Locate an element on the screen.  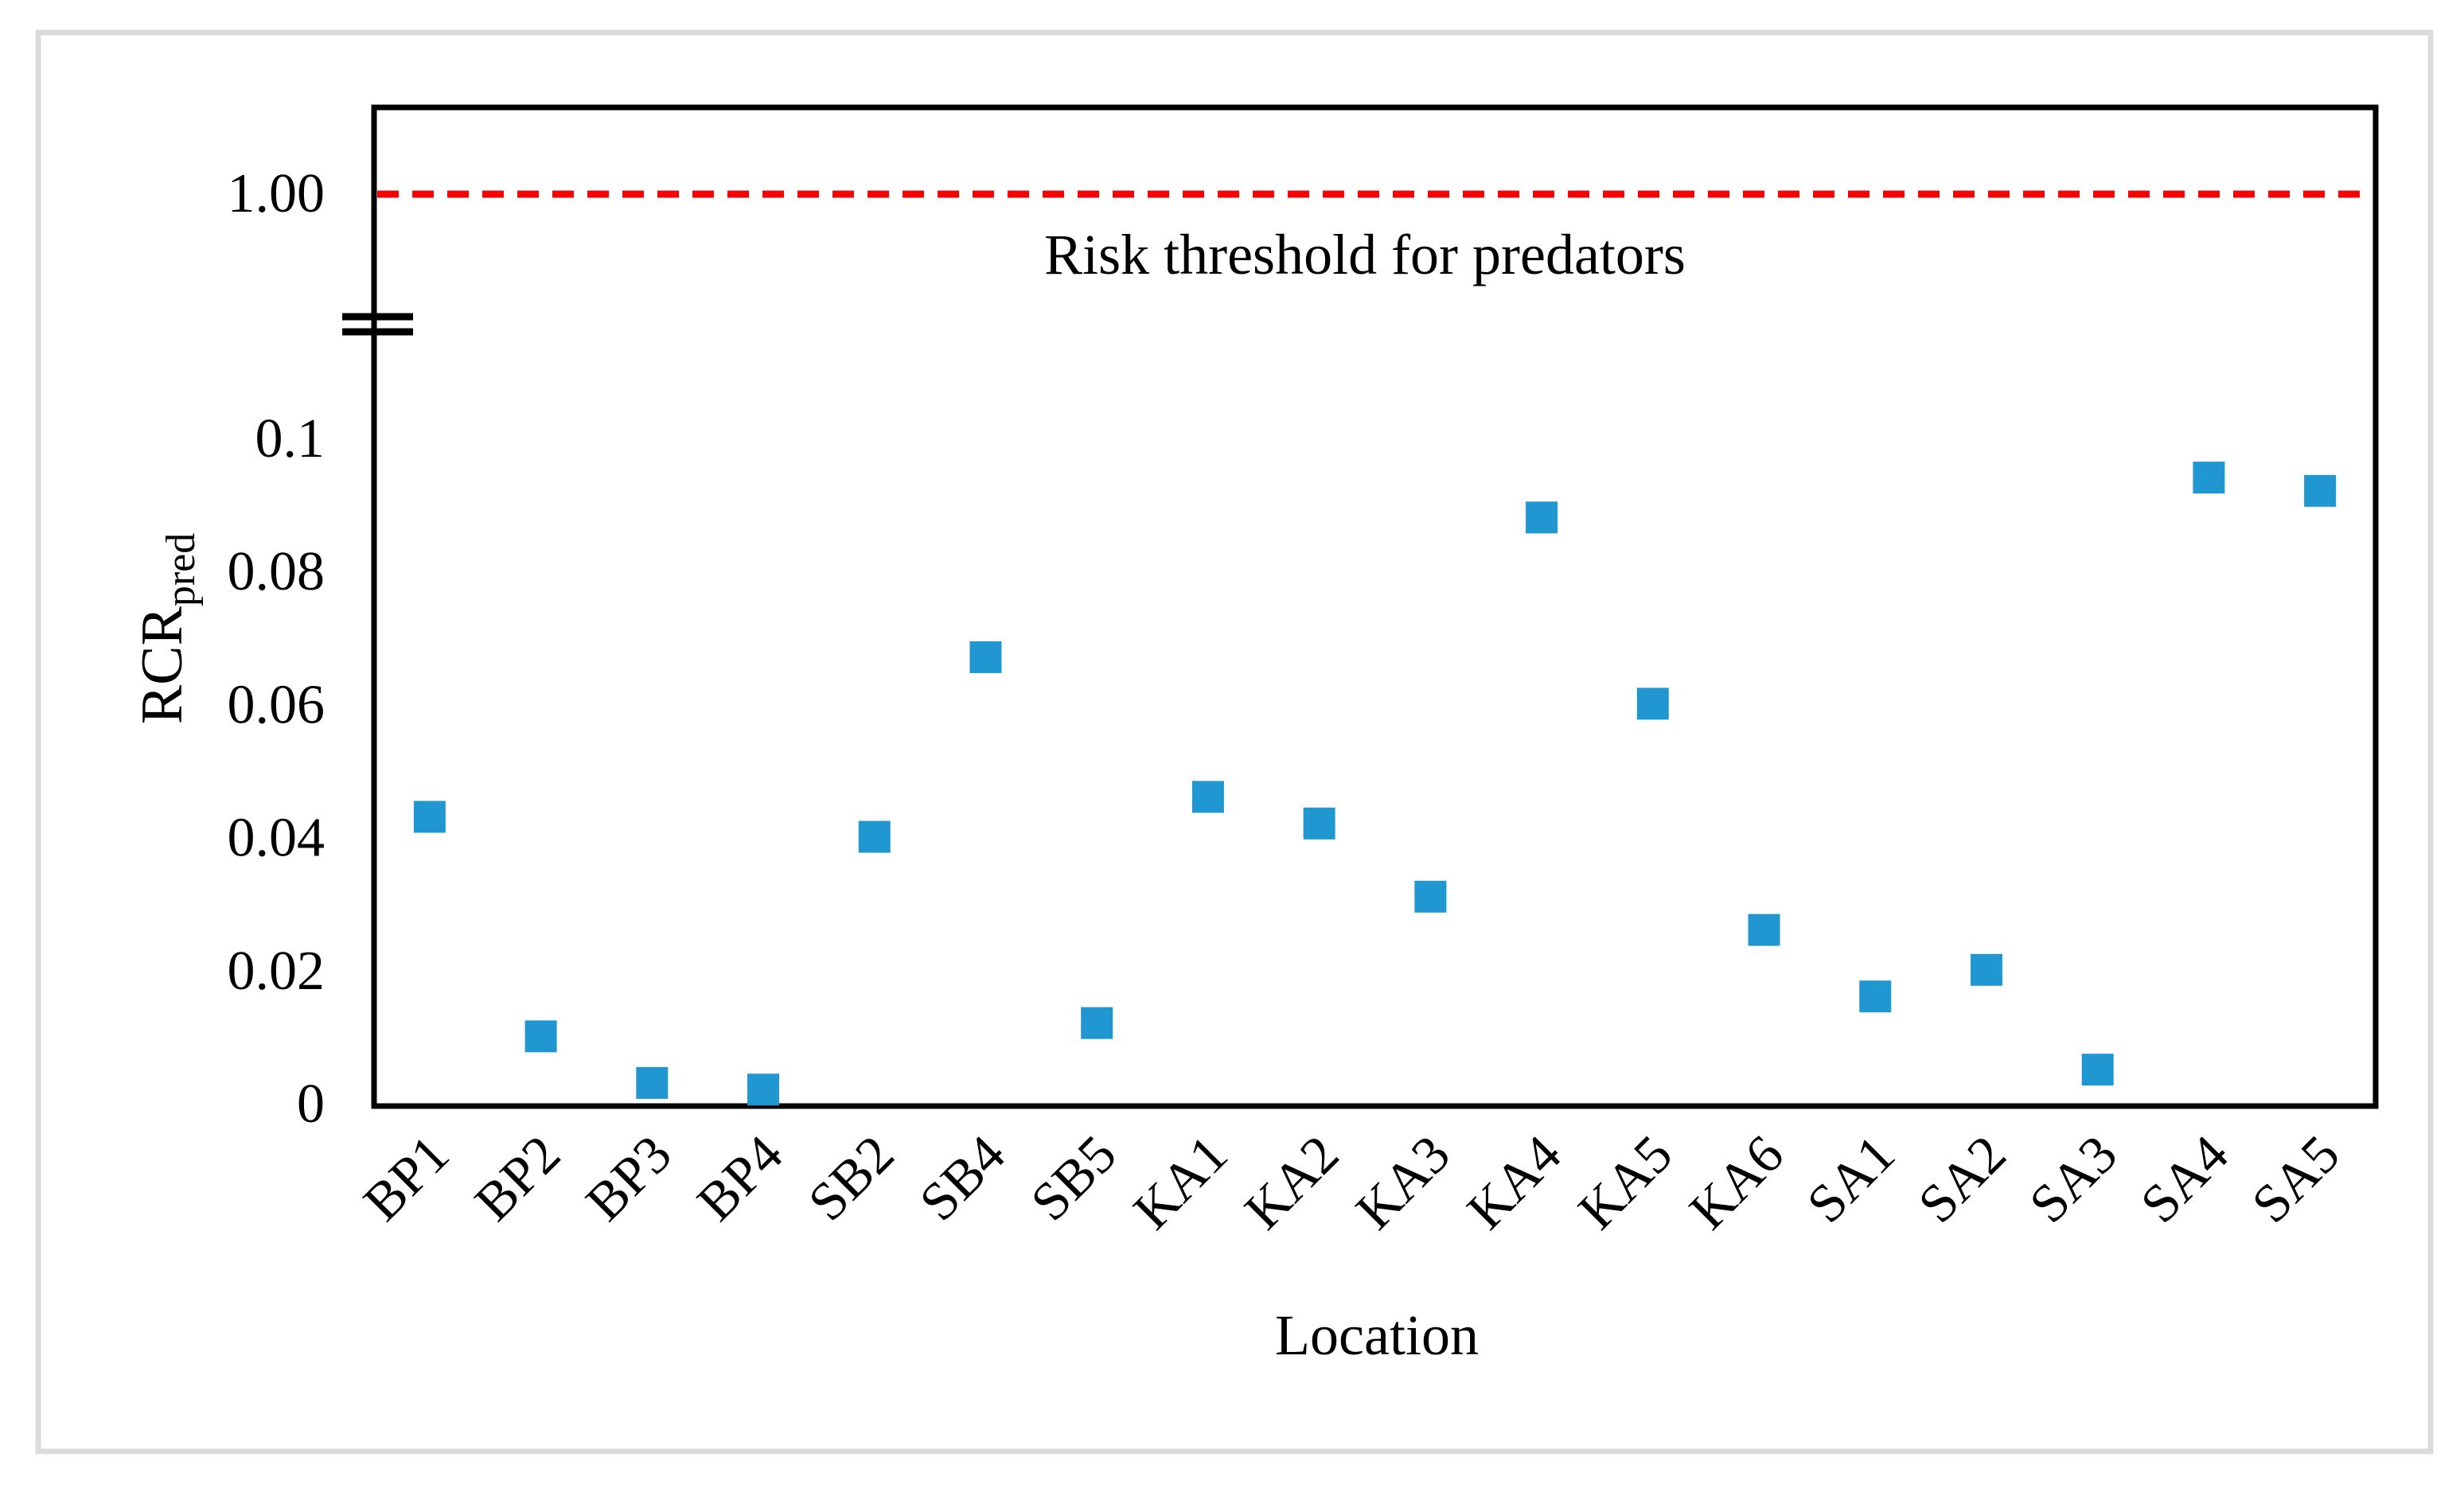
y-axis-tick-labels: 0 0.02 0.04 0.06 0.08 0.1 1.00 is located at coordinates (277, 649).